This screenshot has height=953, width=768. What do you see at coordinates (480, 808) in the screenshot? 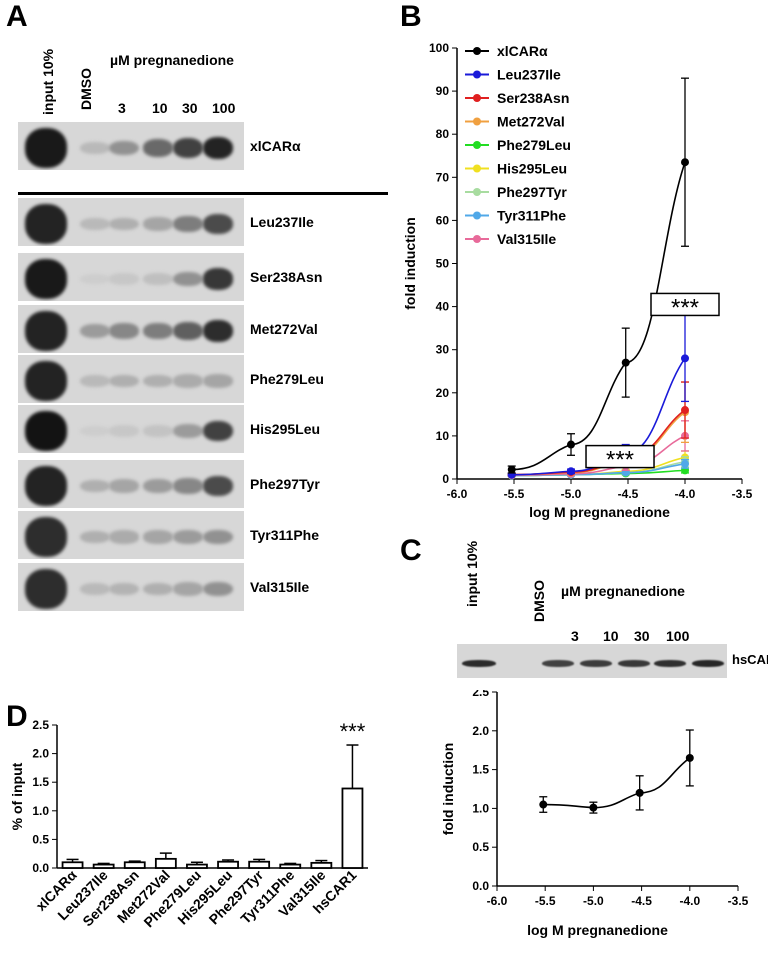
I see `y-tick-label: 1.0` at bounding box center [480, 808].